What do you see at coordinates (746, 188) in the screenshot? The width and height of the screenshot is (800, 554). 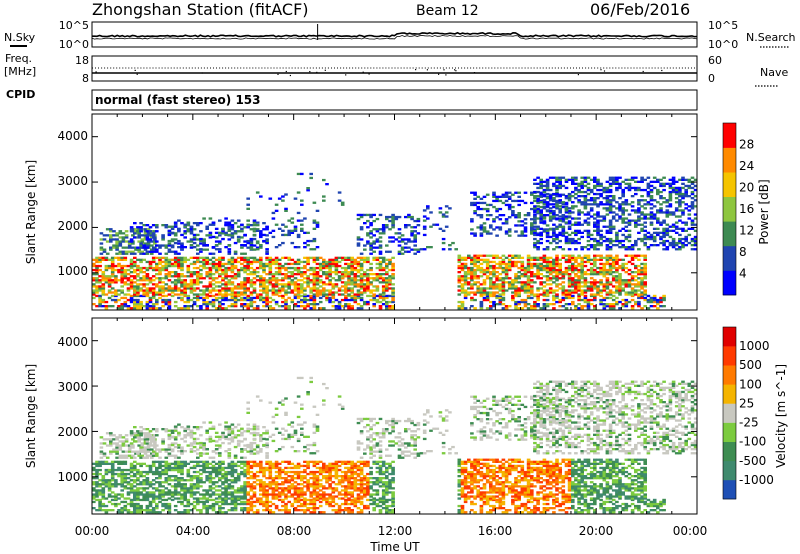 I see `power-colorbar-tick: 20` at bounding box center [746, 188].